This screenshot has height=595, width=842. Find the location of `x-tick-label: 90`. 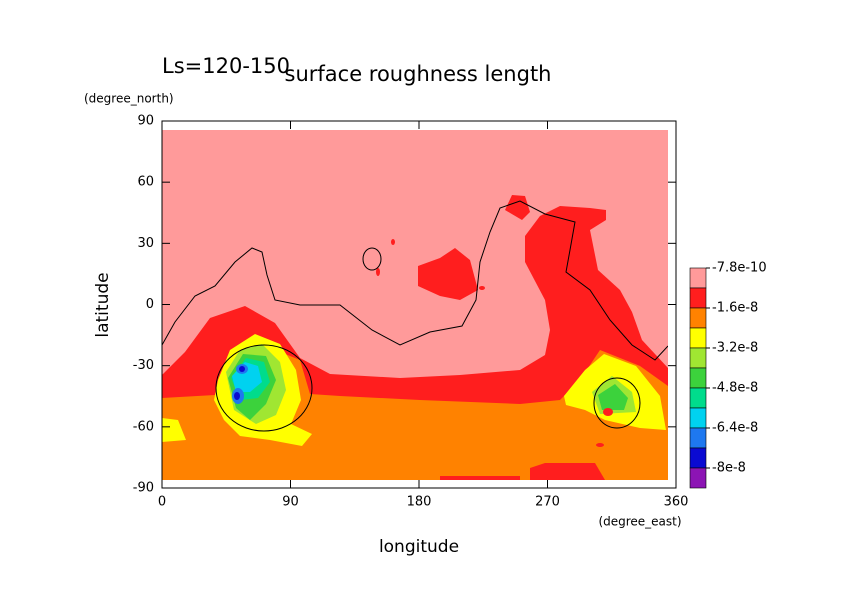

x-tick-label: 90 is located at coordinates (290, 502).